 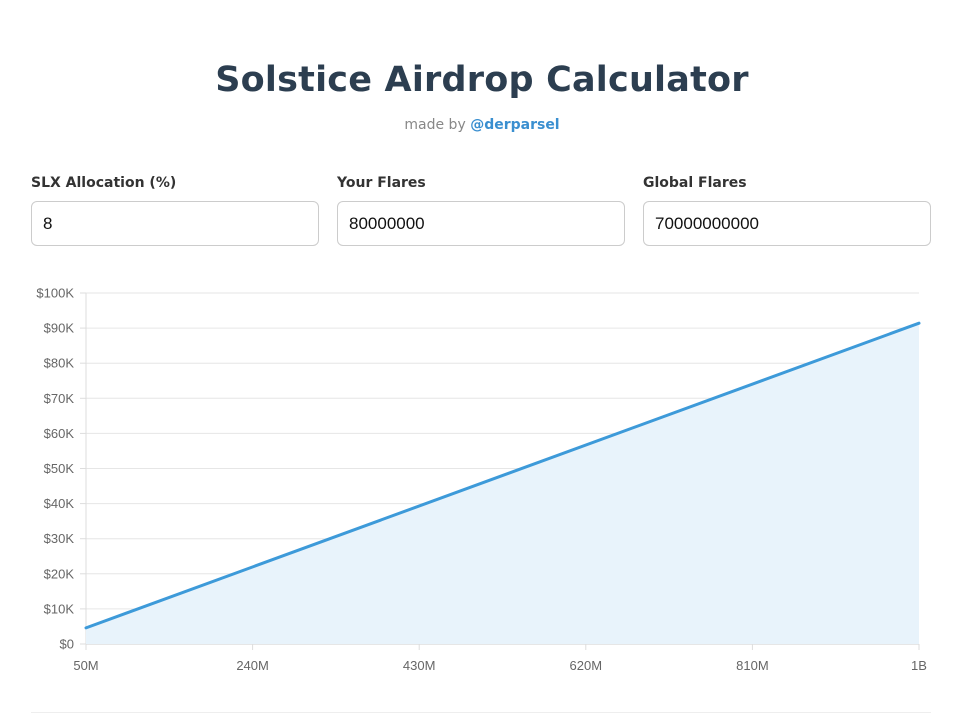 What do you see at coordinates (482, 80) in the screenshot?
I see `page-title: Solstice Airdrop Calculator` at bounding box center [482, 80].